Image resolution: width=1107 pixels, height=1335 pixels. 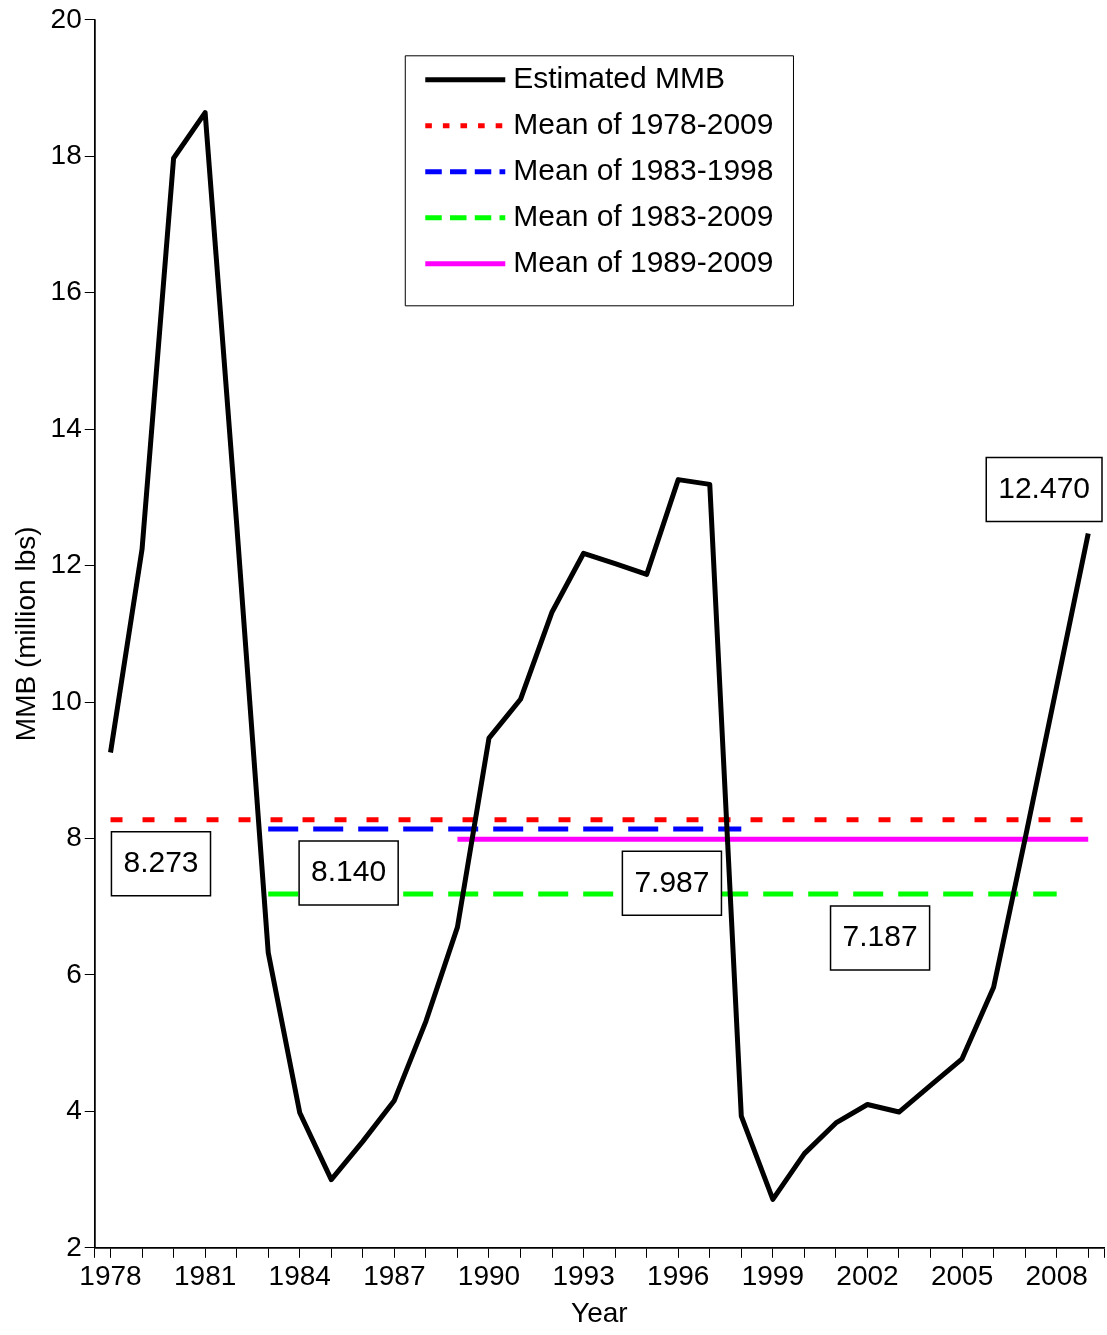 I want to click on x-tick-label: 2002, so click(x=867, y=1276).